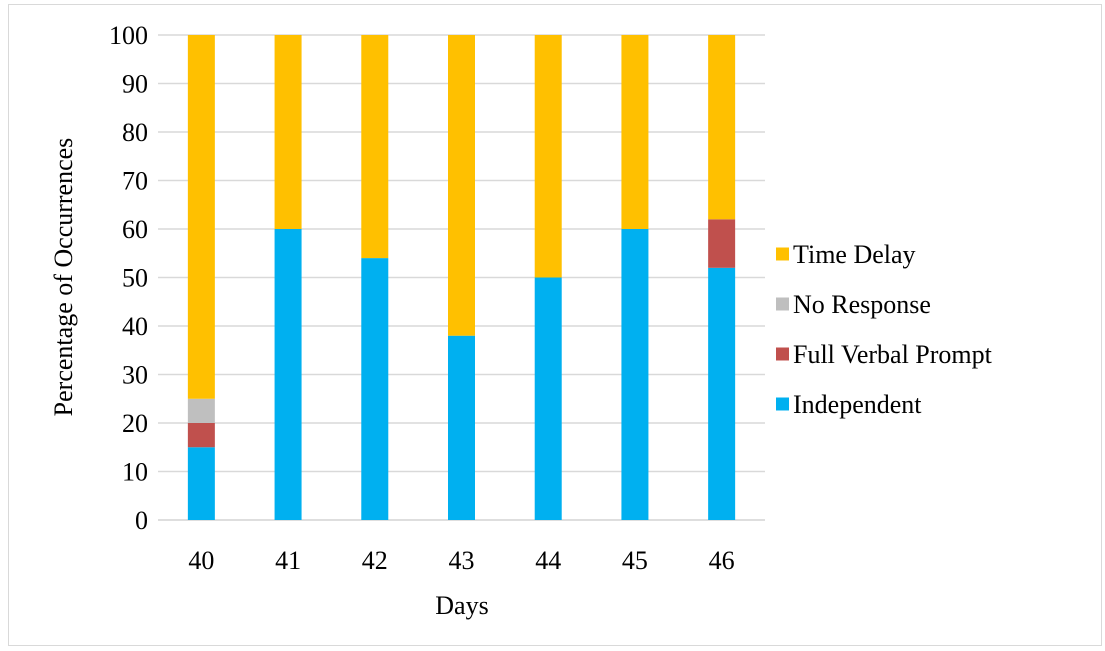 The width and height of the screenshot is (1105, 651). I want to click on x-tick-label: 46, so click(722, 560).